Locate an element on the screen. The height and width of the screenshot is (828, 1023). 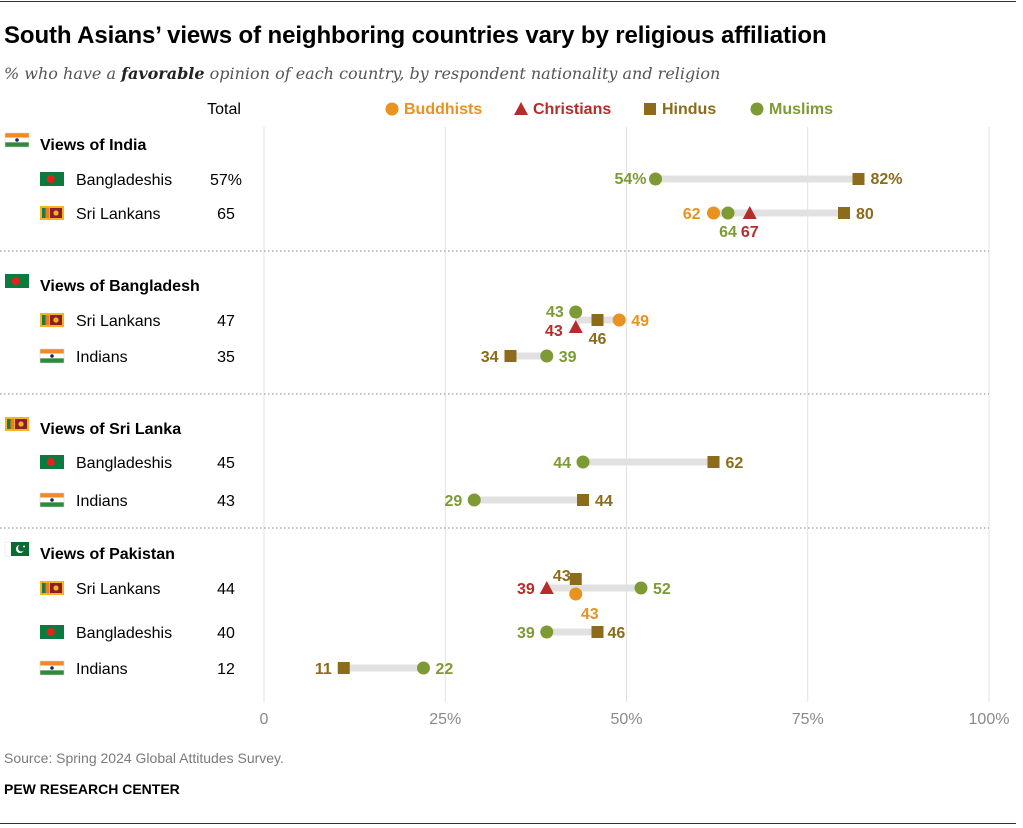
data-label-muslims: 22 is located at coordinates (445, 669).